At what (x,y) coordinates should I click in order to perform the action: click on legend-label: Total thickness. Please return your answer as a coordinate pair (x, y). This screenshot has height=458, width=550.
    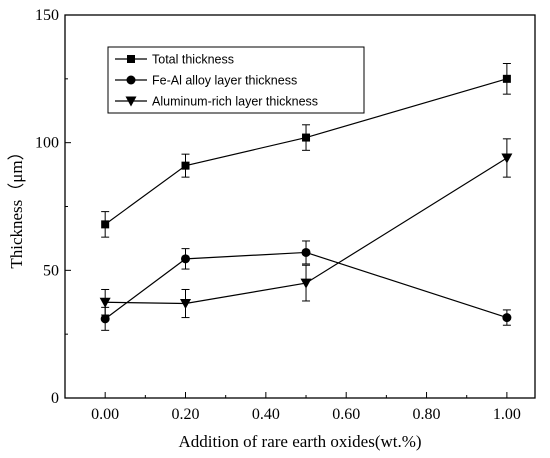
    Looking at the image, I should click on (193, 60).